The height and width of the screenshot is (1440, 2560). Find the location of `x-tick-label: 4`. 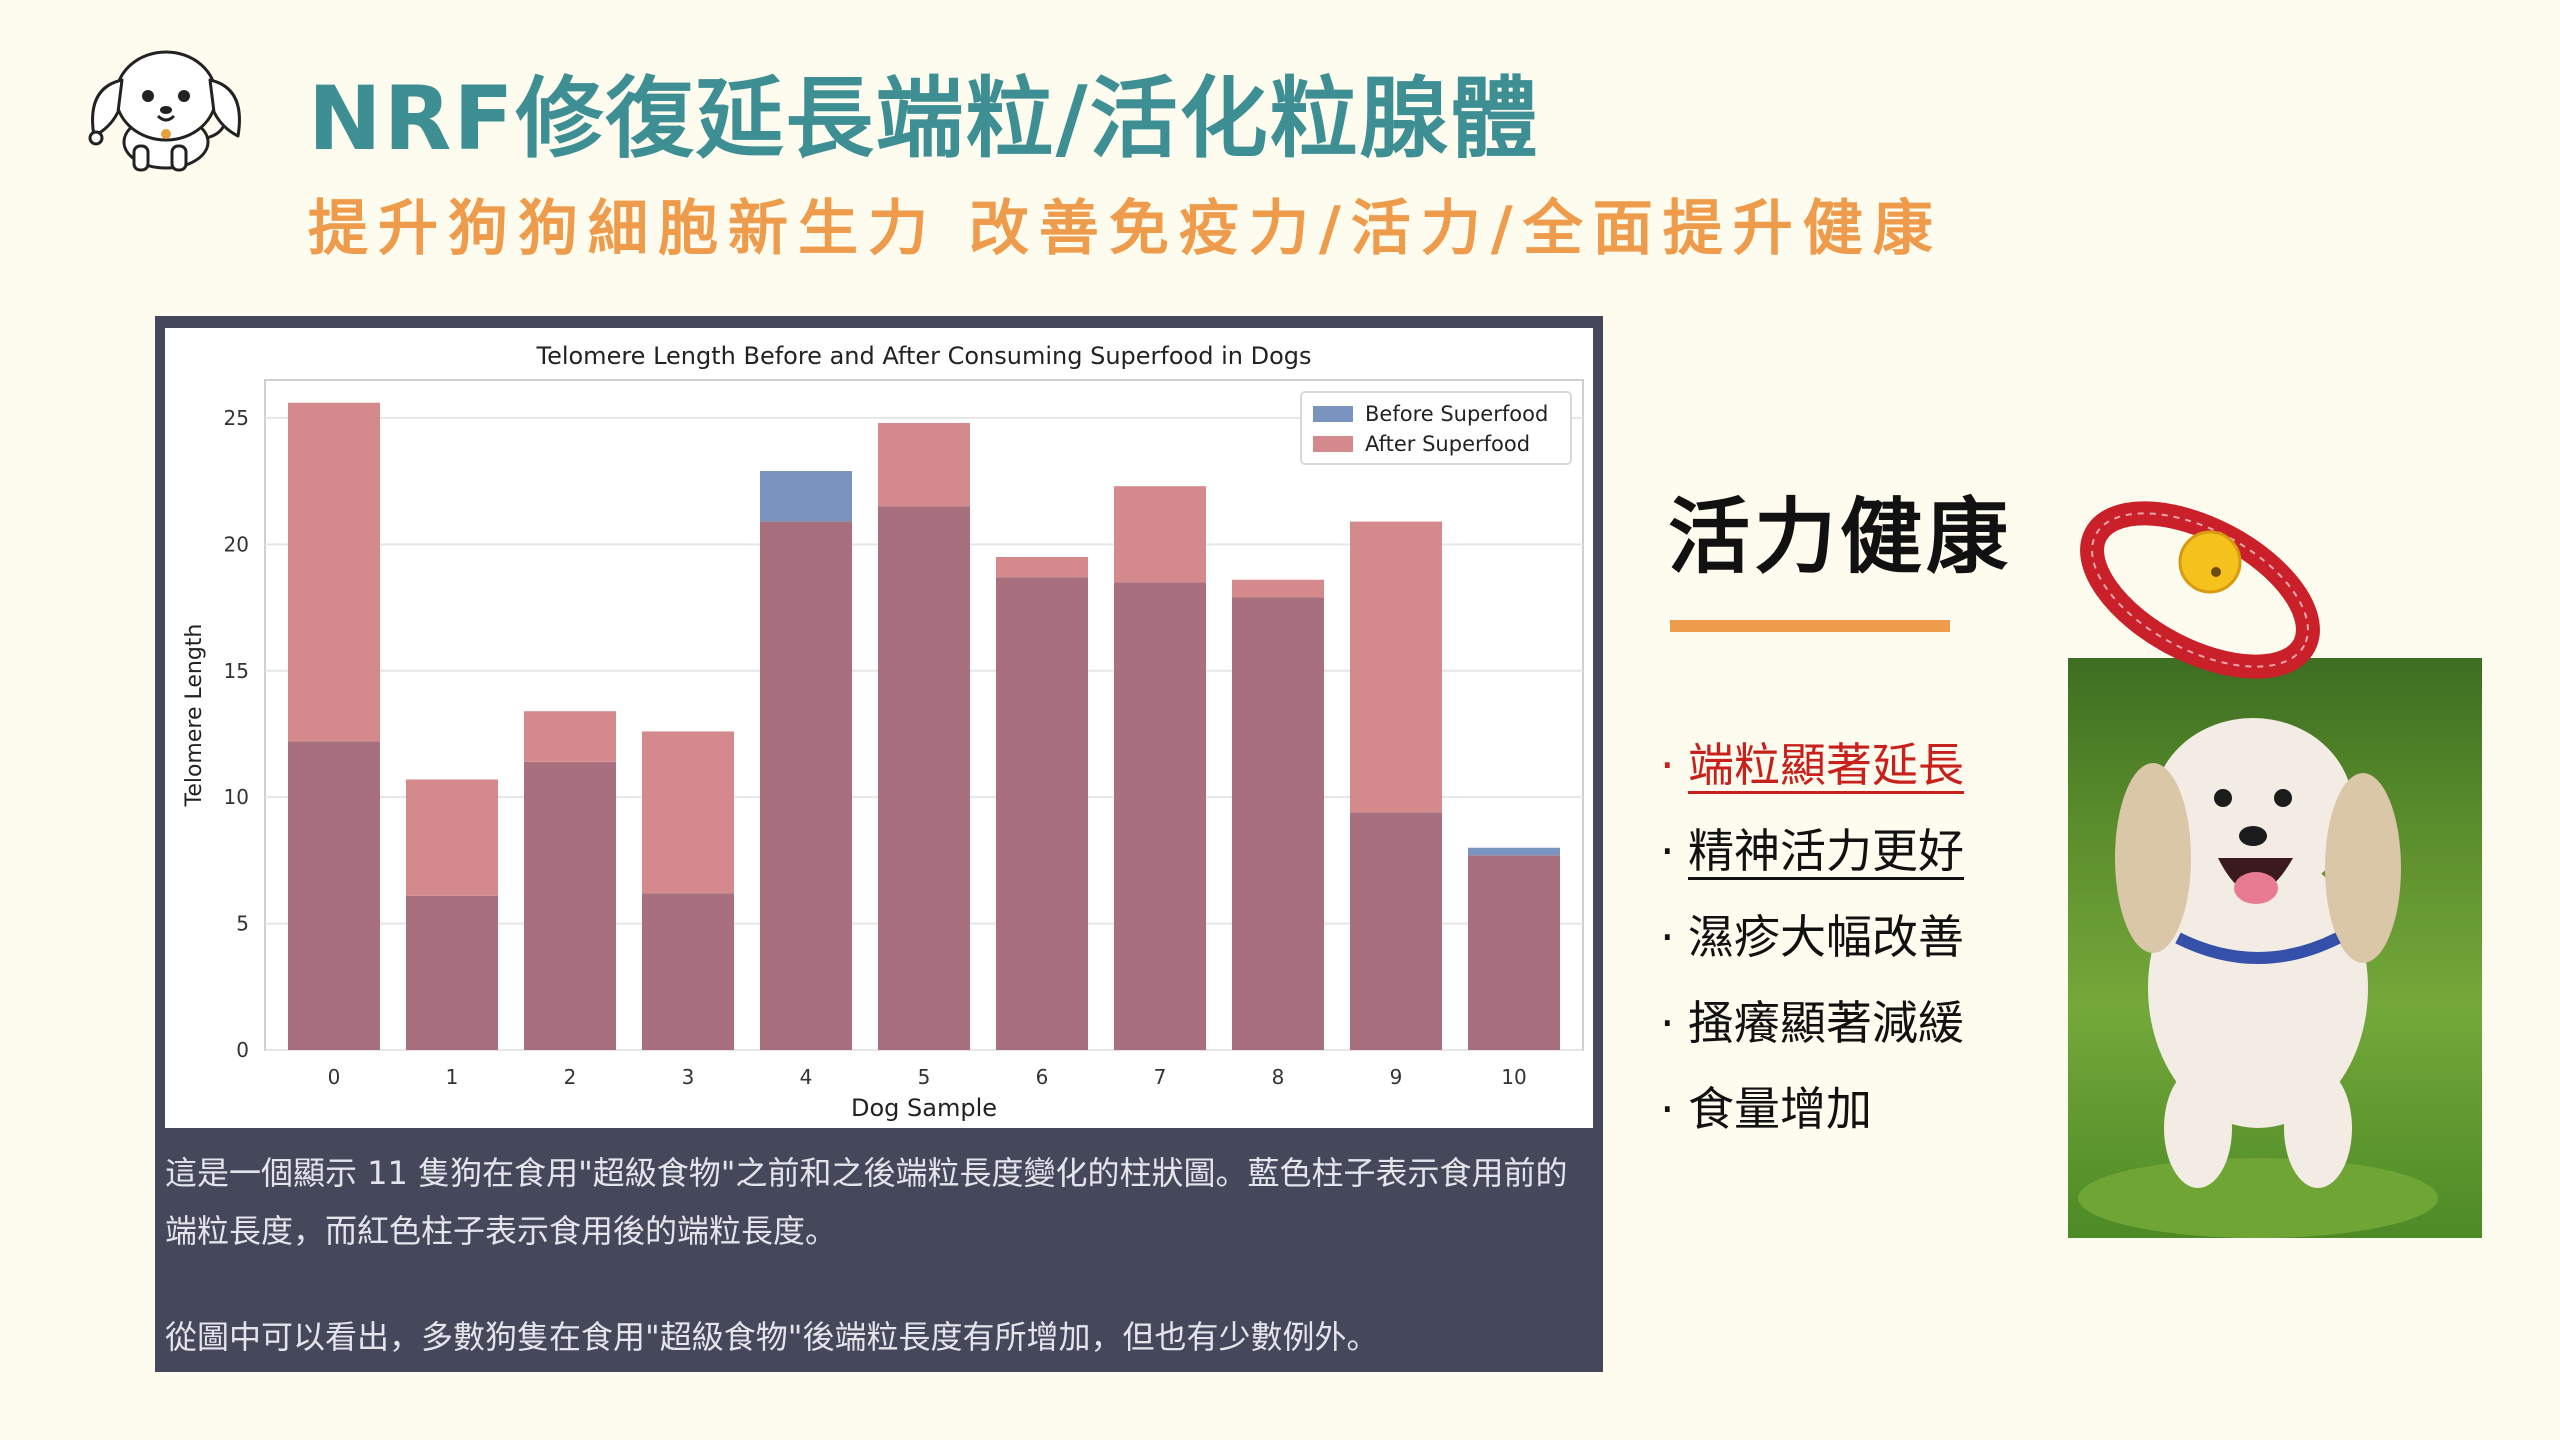

x-tick-label: 4 is located at coordinates (806, 1077).